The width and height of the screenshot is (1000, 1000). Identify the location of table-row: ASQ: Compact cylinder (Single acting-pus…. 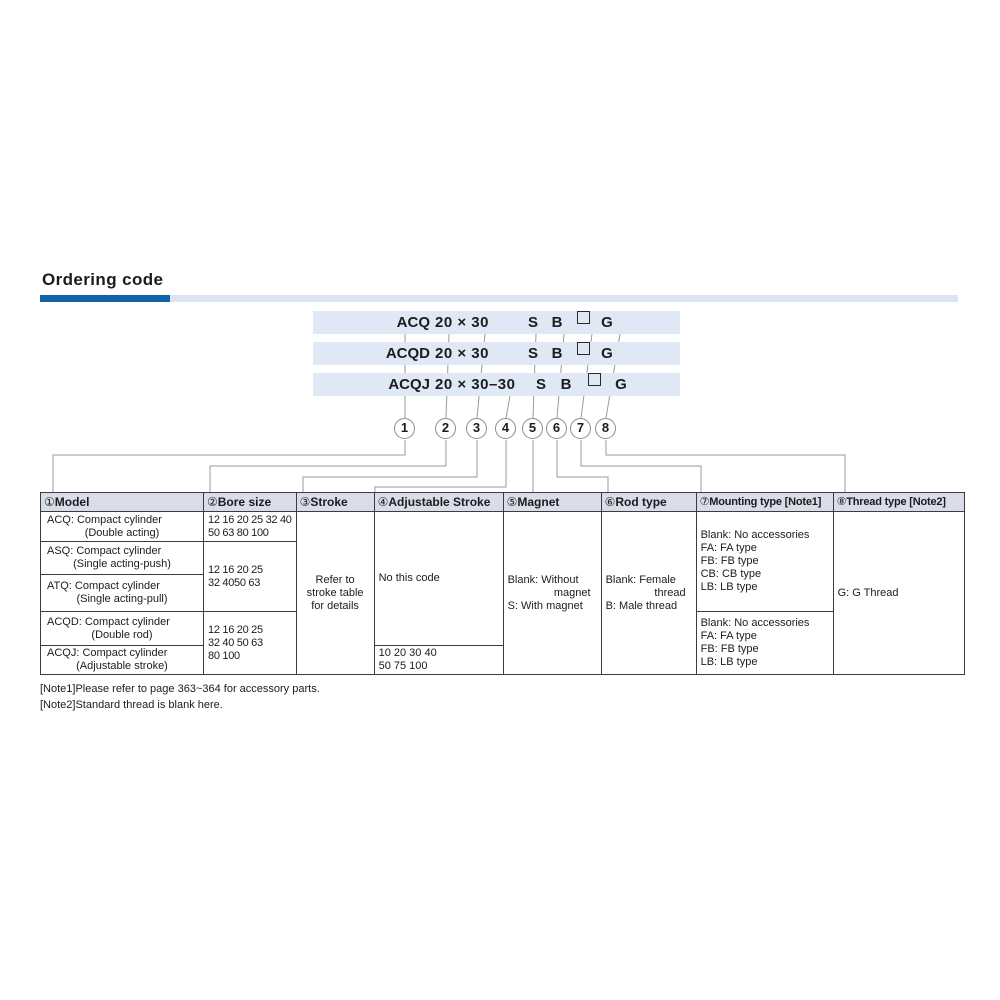
(502, 576).